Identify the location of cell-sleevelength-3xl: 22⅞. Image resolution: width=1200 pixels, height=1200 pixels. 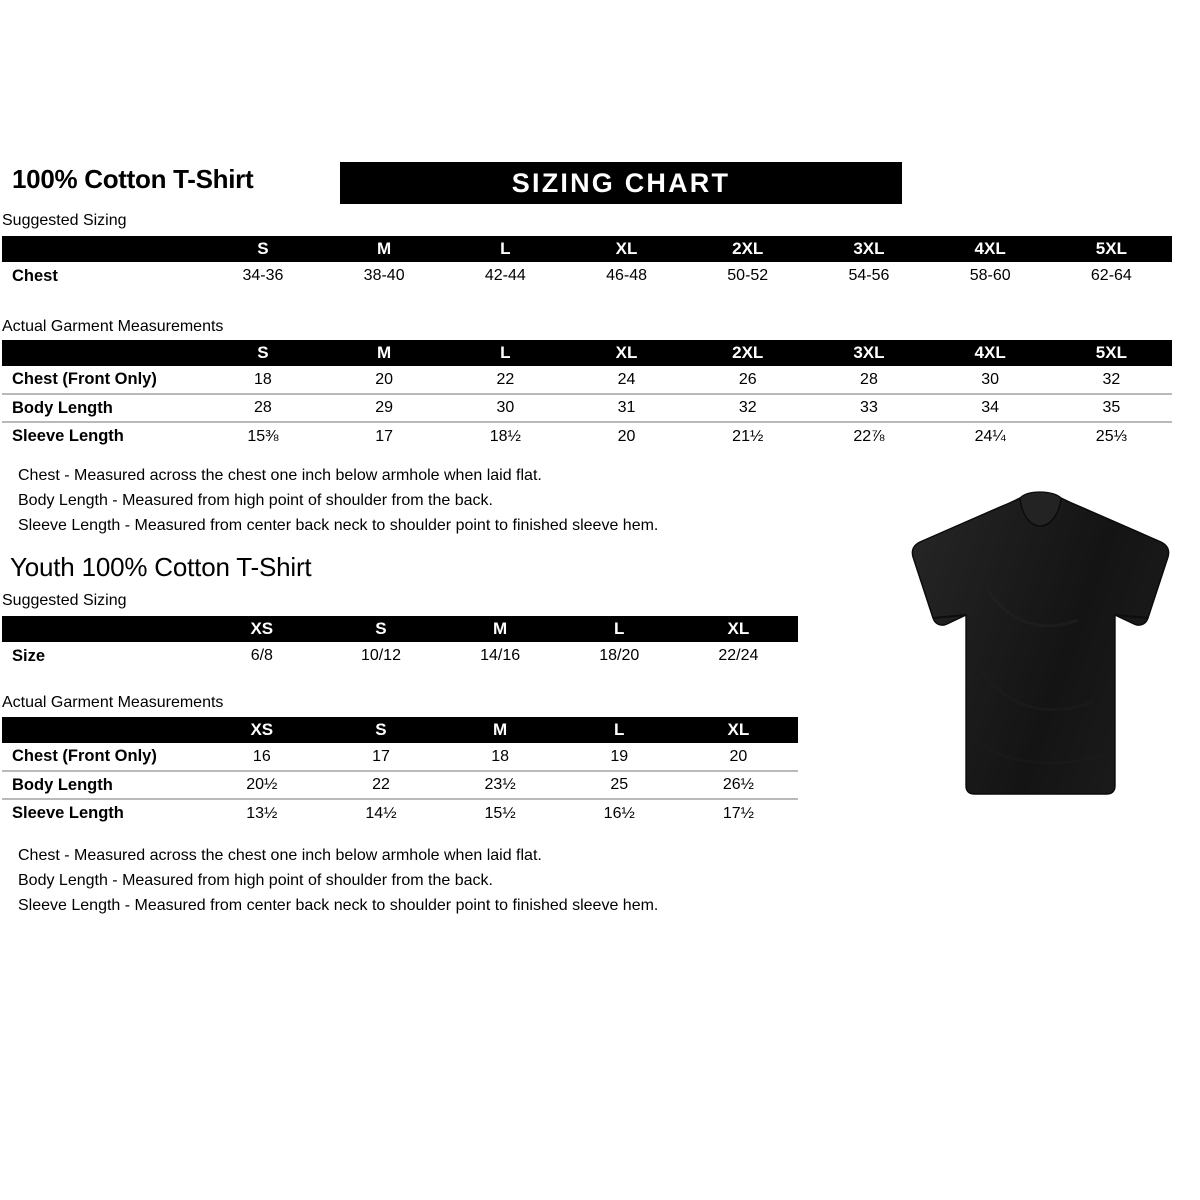
(869, 435).